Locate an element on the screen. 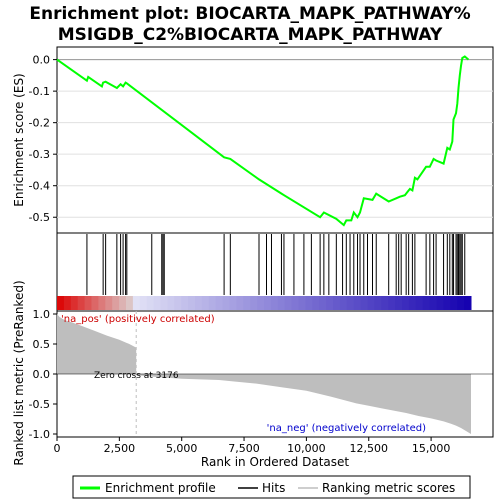 The width and height of the screenshot is (500, 504). ranking-x-tick-label: 2,500 is located at coordinates (120, 448).